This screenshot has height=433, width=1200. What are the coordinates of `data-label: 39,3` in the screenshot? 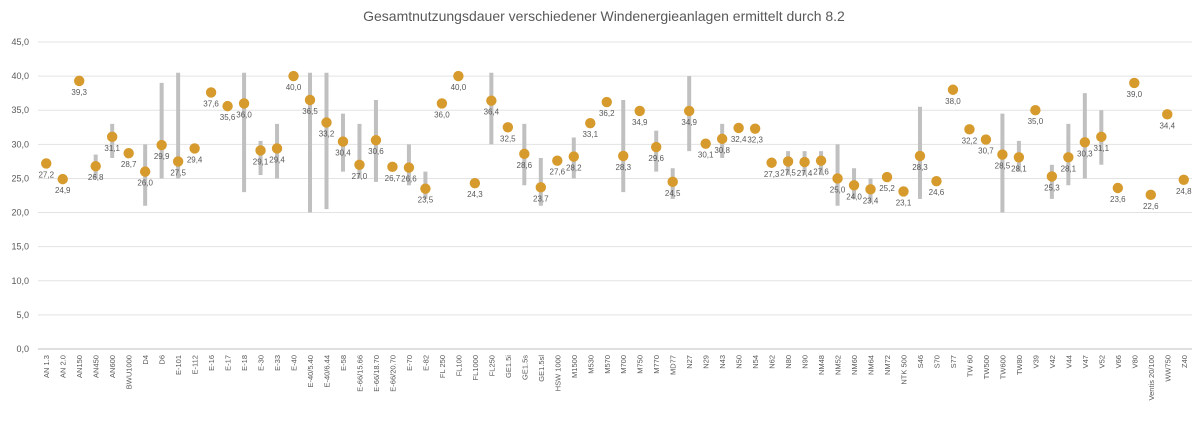 It's located at (79, 92).